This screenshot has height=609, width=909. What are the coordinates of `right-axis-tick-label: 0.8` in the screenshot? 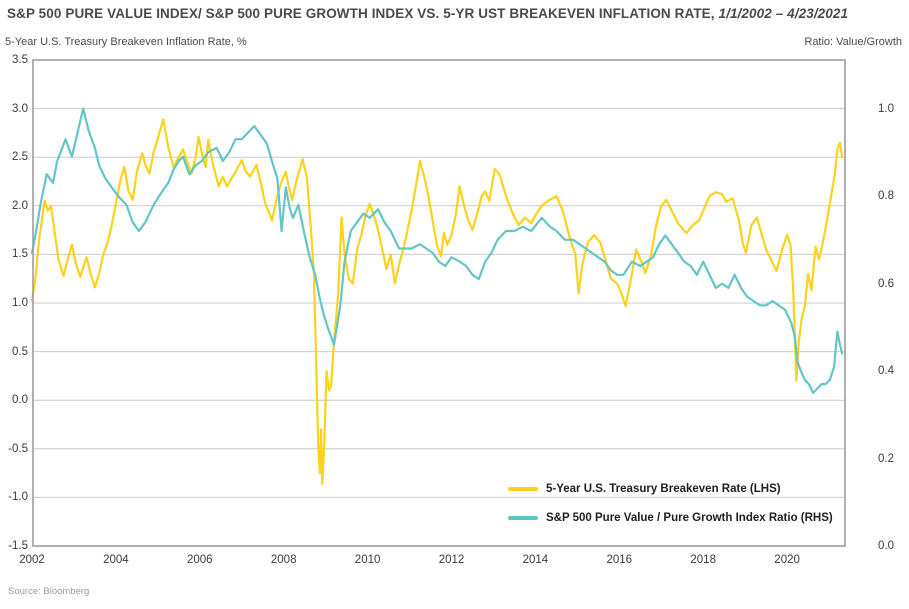 It's located at (886, 196).